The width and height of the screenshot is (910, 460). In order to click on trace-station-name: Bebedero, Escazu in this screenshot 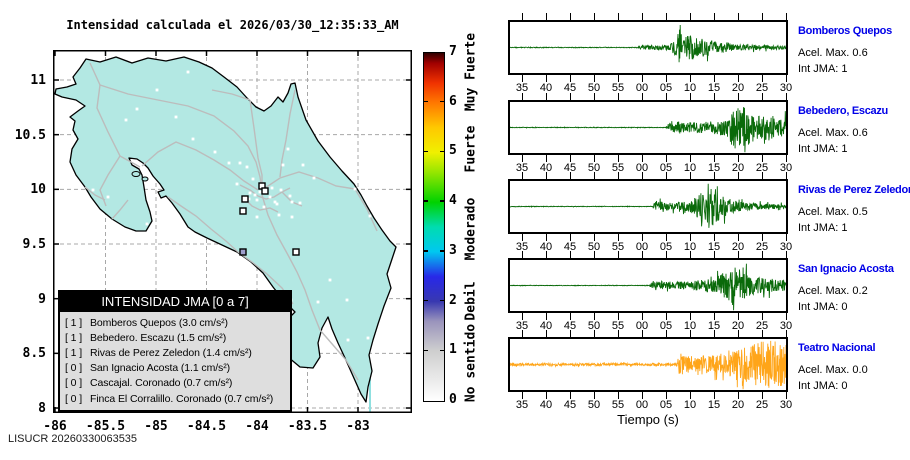, I will do `click(843, 111)`.